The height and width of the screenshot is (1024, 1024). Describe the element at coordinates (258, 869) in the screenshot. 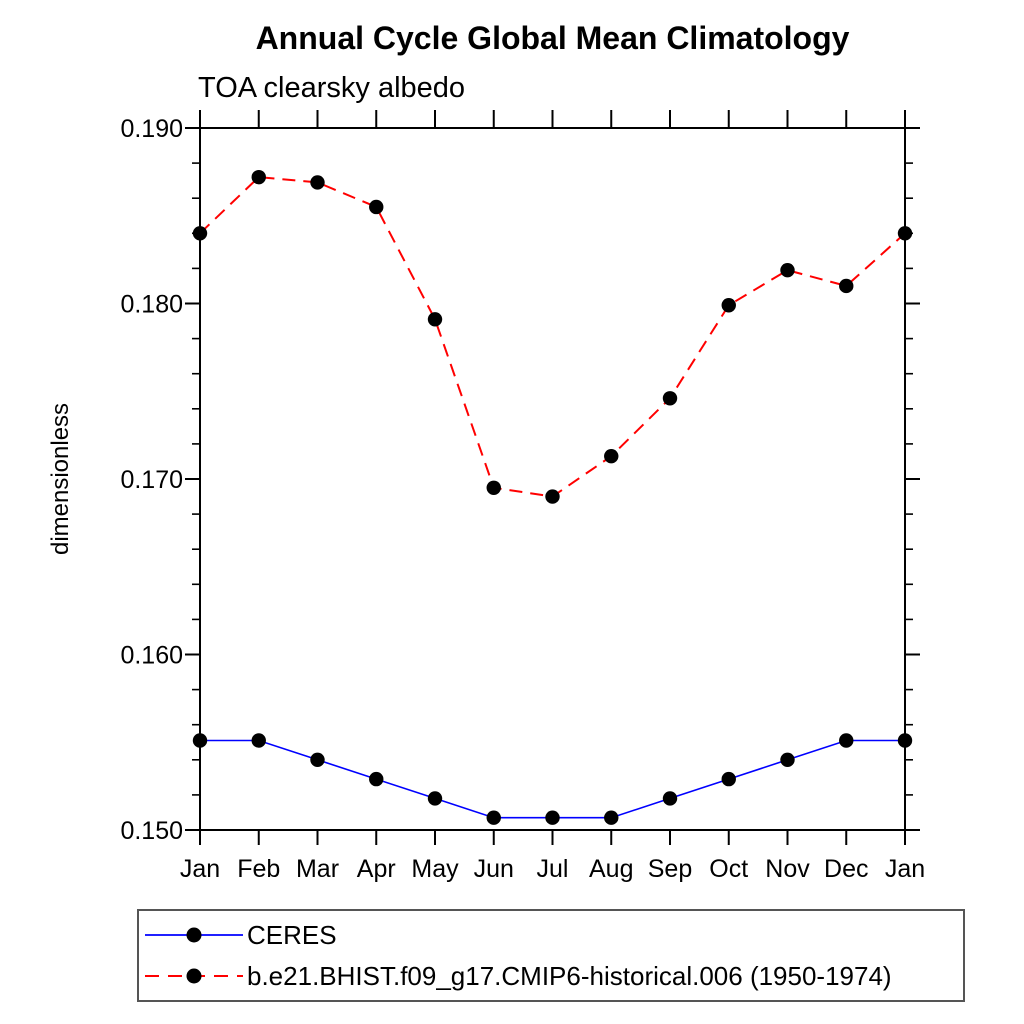

I see `x-tick-label: Feb` at that location.